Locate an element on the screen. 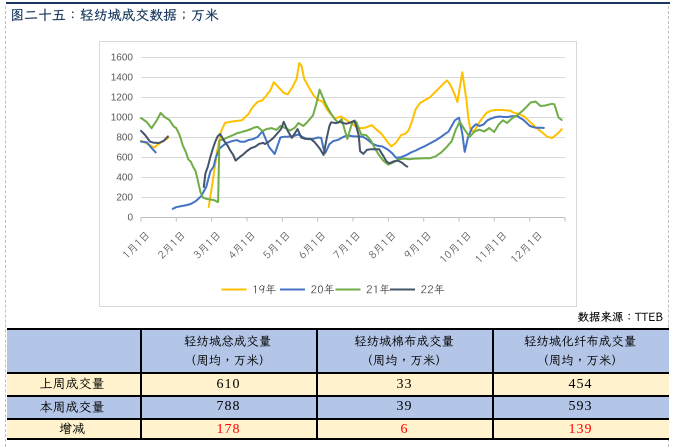 This screenshot has height=447, width=676. svg-text: 800 is located at coordinates (124, 138).